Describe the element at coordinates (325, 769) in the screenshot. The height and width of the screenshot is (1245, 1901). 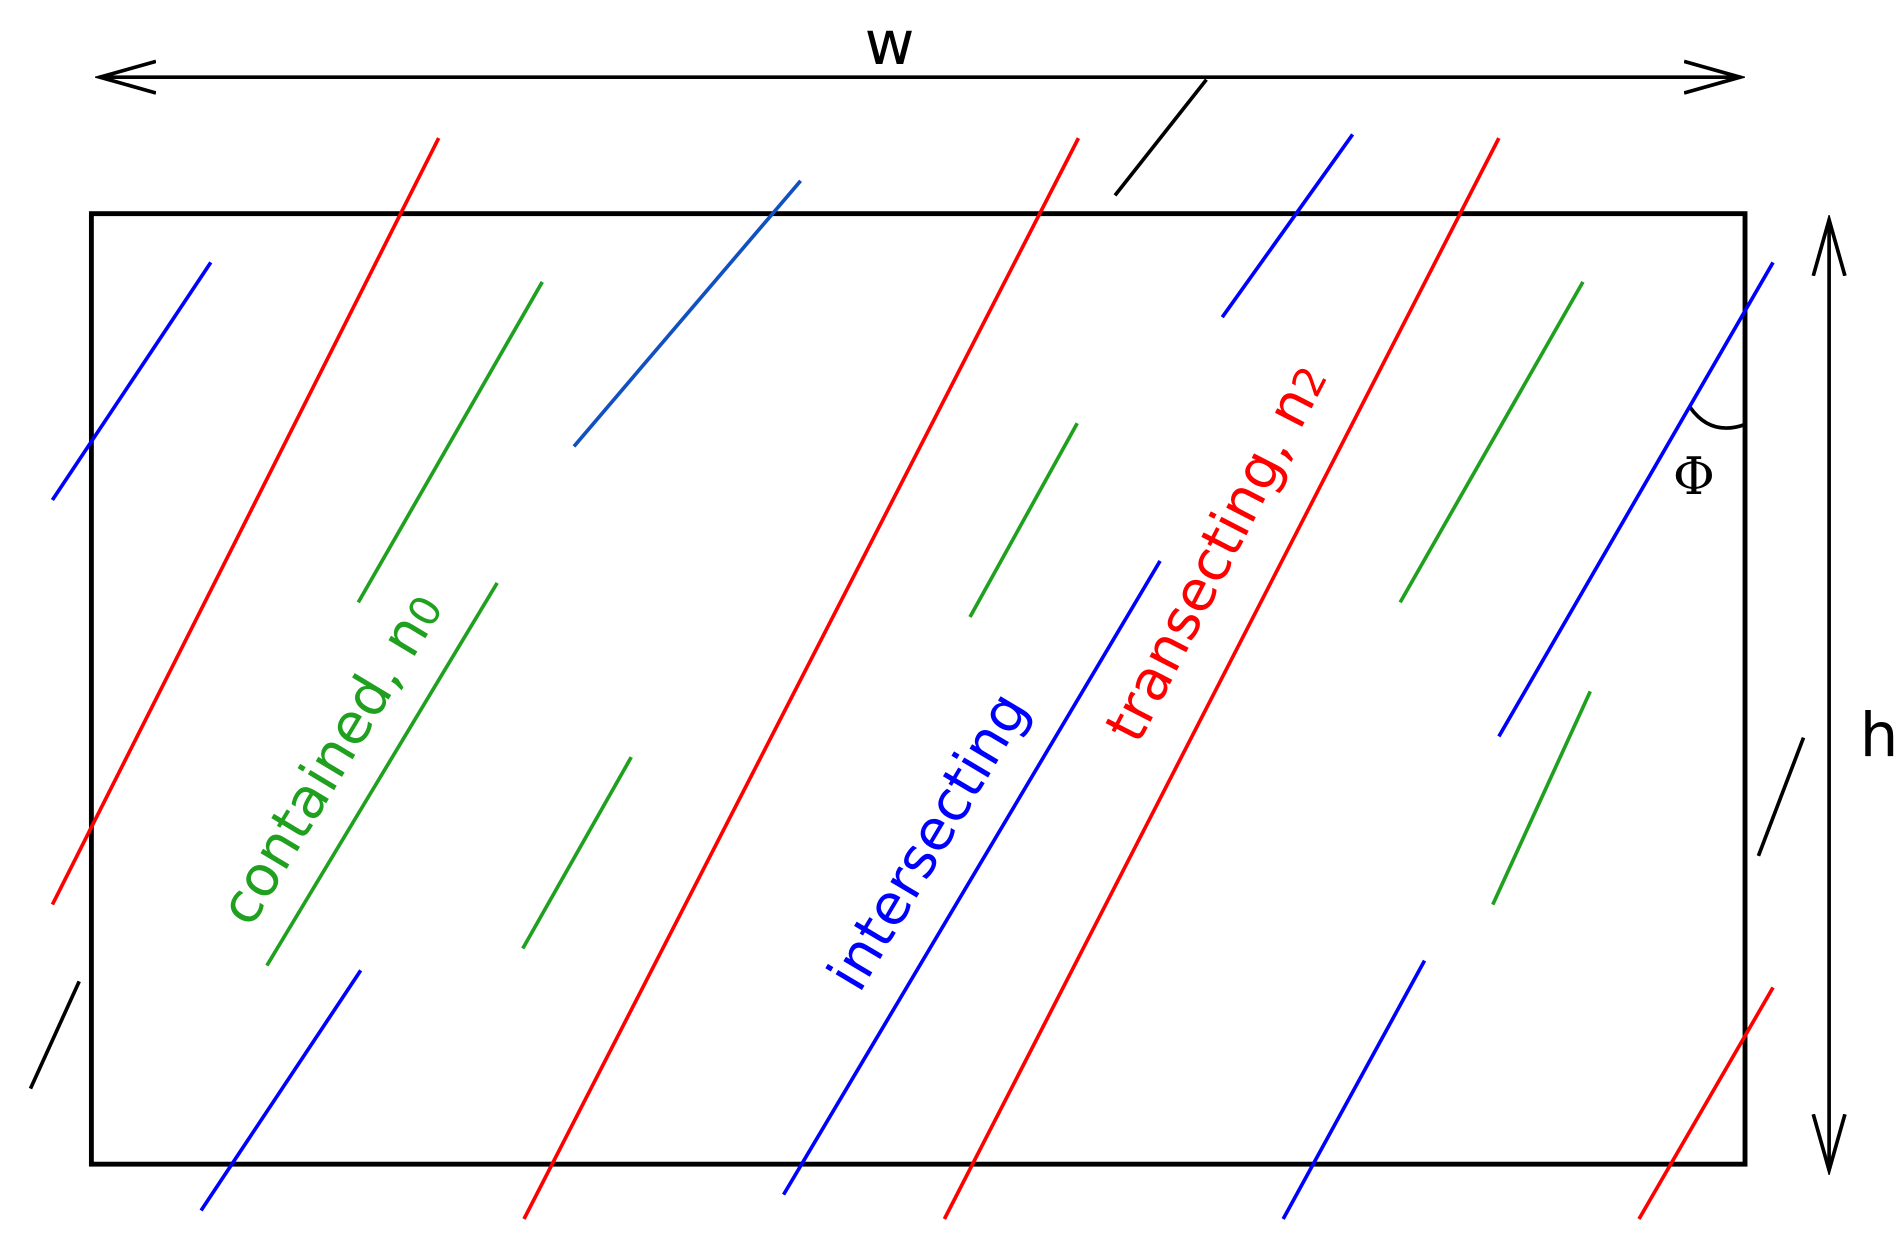
I see `contained-text: contained, n` at that location.